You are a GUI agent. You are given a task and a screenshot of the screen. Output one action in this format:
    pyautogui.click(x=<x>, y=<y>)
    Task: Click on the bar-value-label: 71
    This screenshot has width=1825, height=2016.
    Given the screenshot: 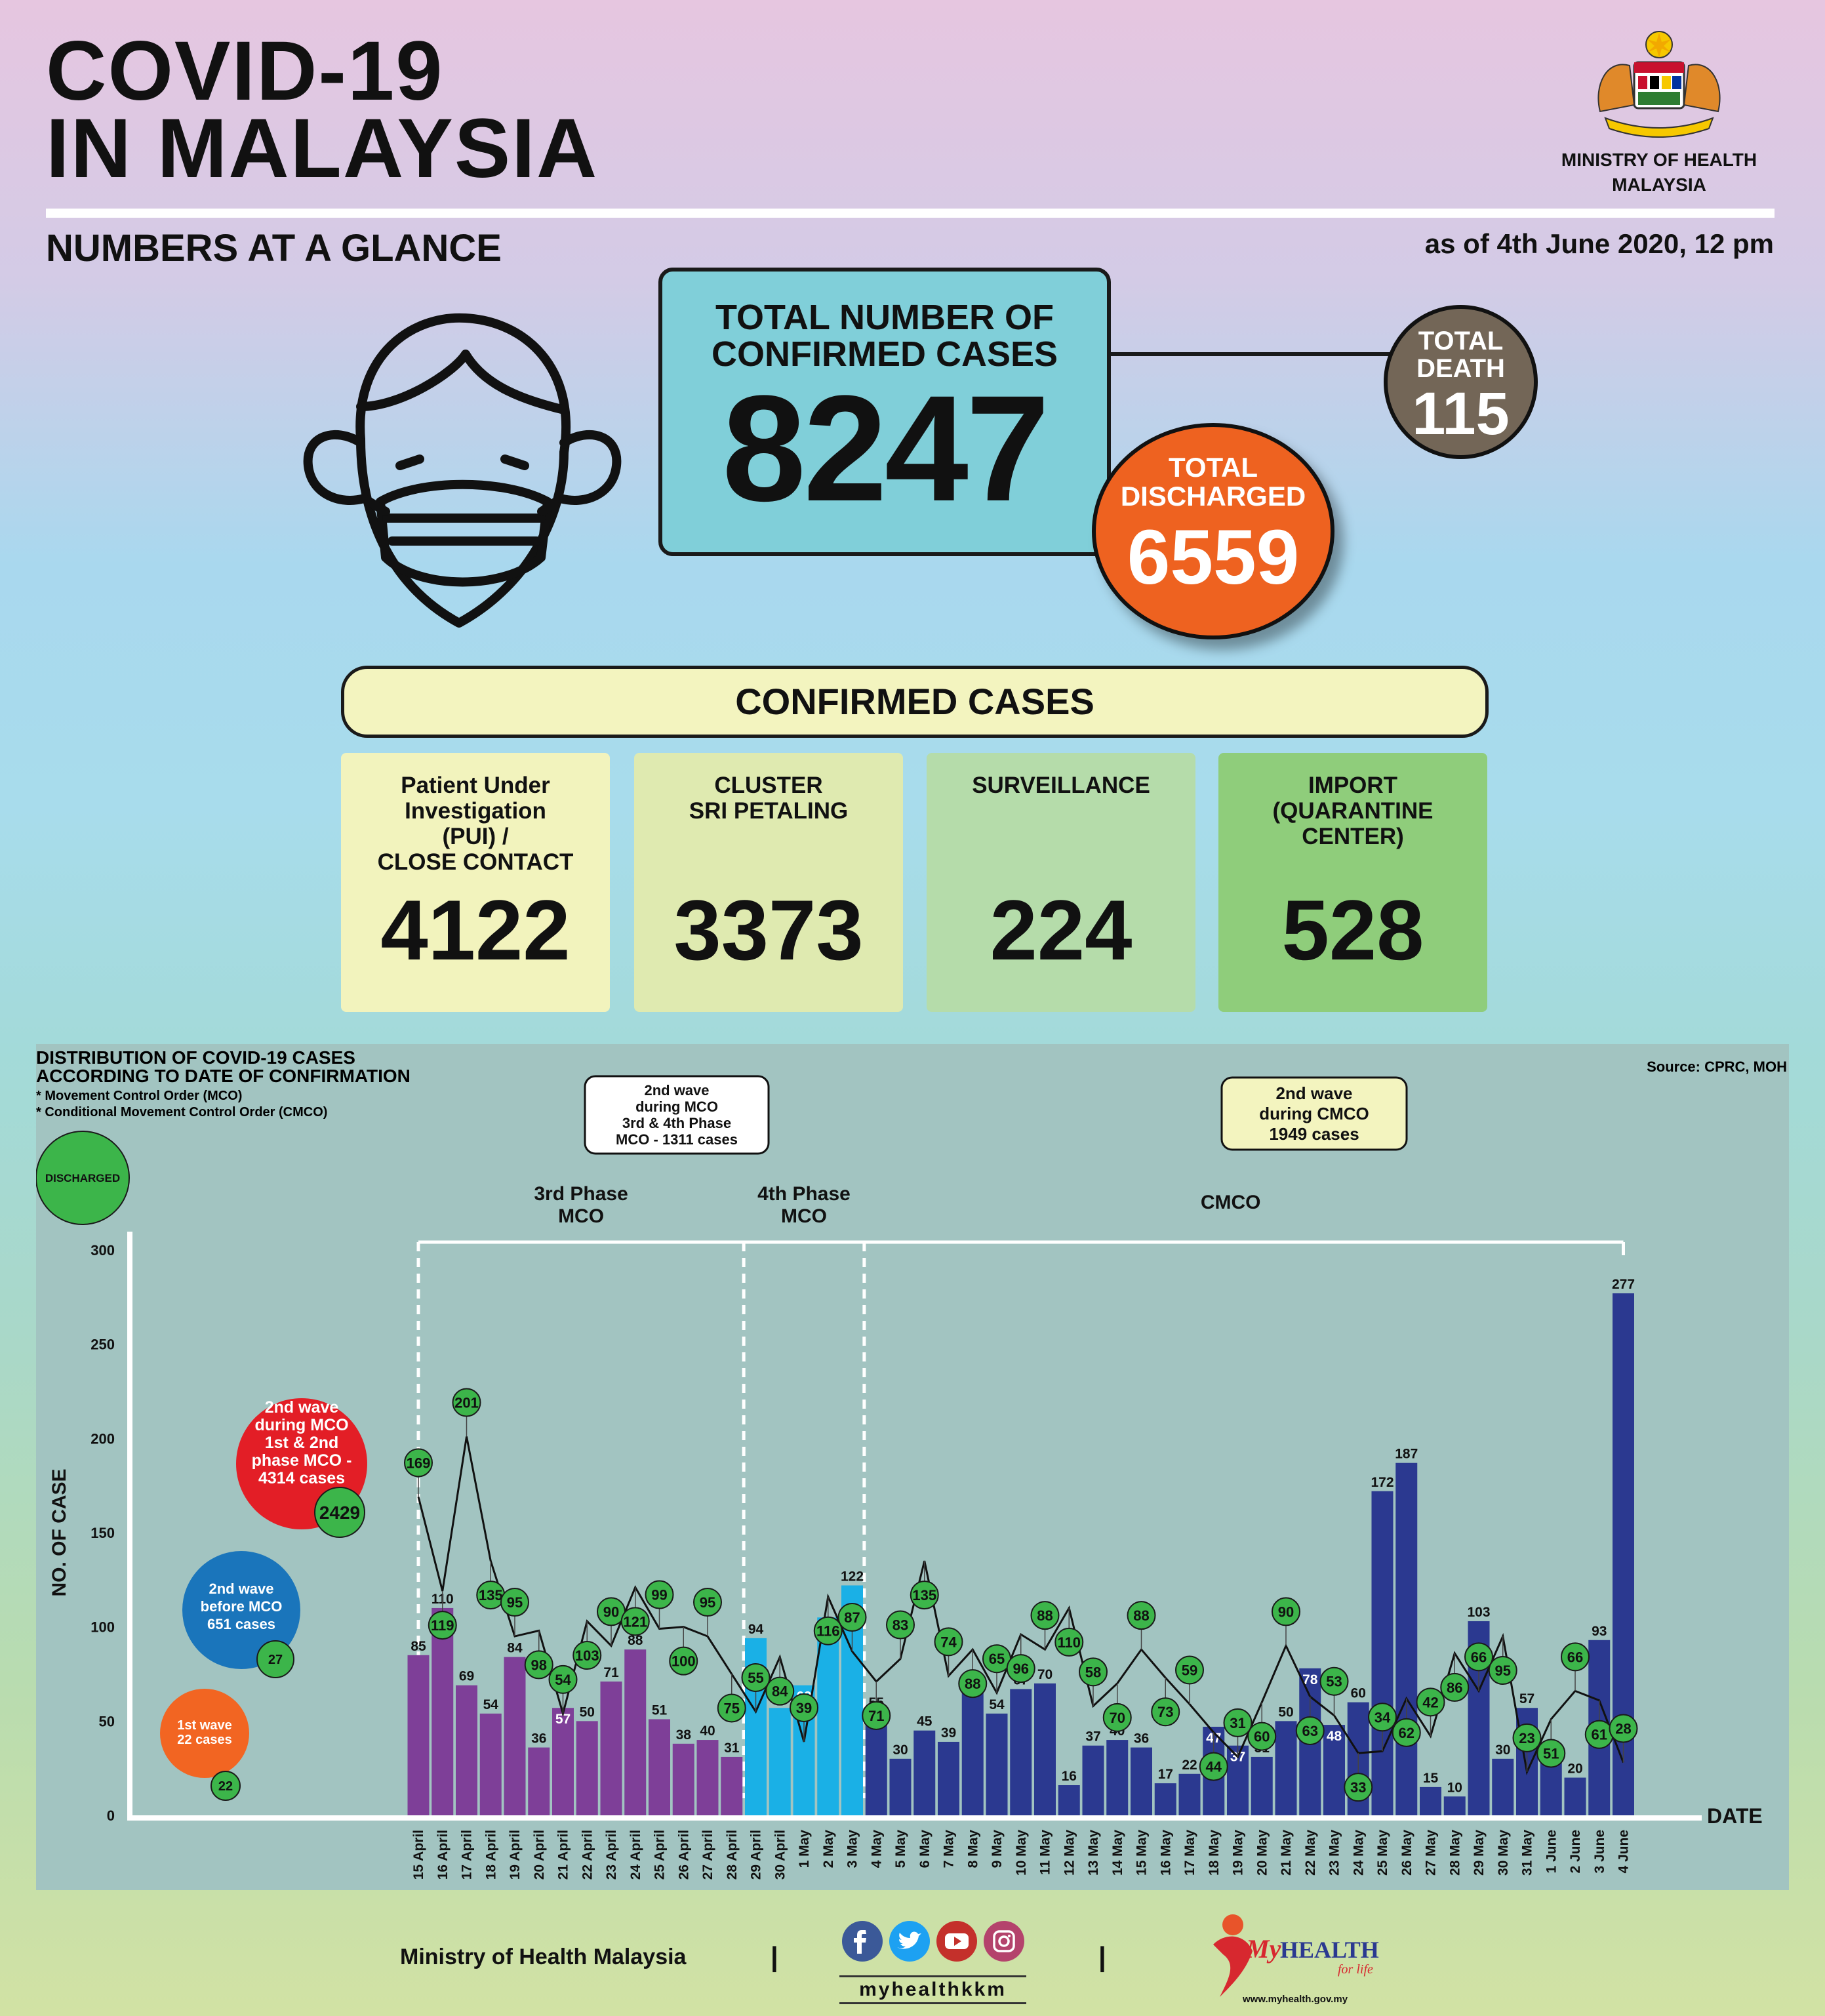 What is the action you would take?
    pyautogui.click(x=611, y=1672)
    